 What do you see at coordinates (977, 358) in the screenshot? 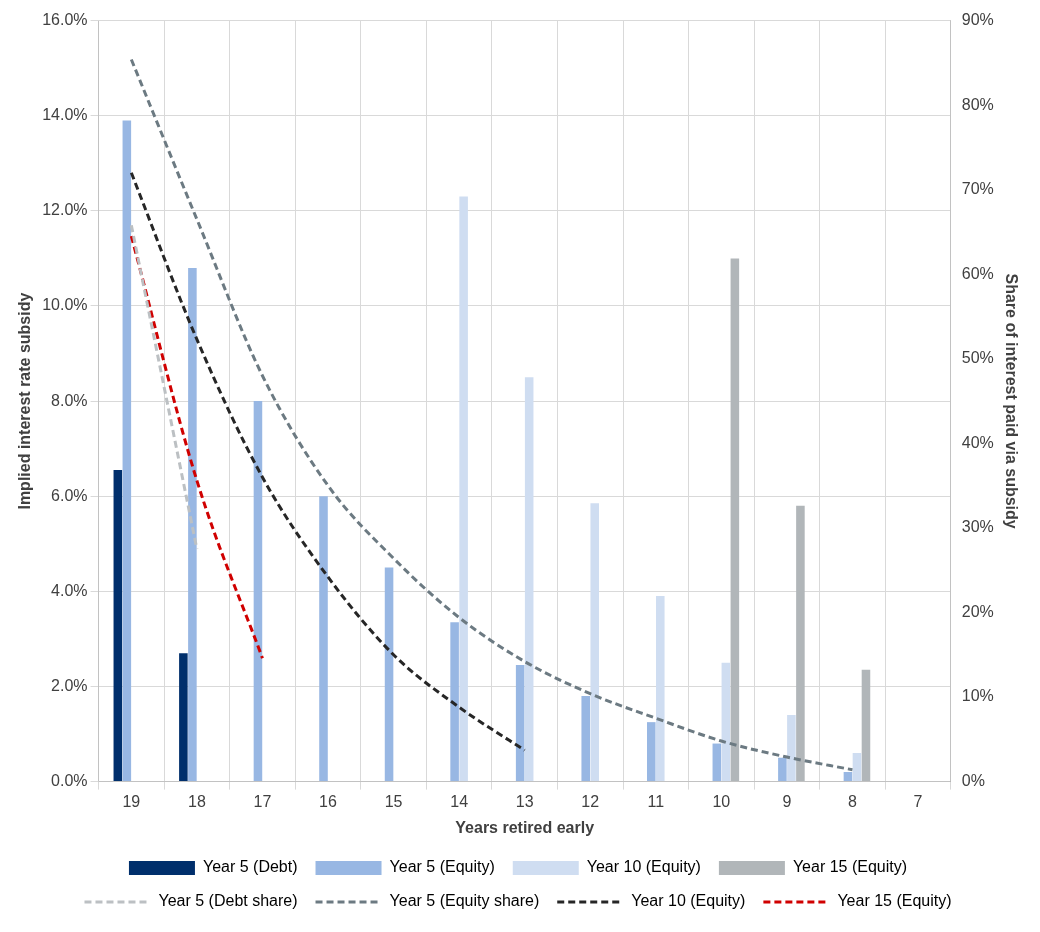
I see `y2-tick-label: 50%` at bounding box center [977, 358].